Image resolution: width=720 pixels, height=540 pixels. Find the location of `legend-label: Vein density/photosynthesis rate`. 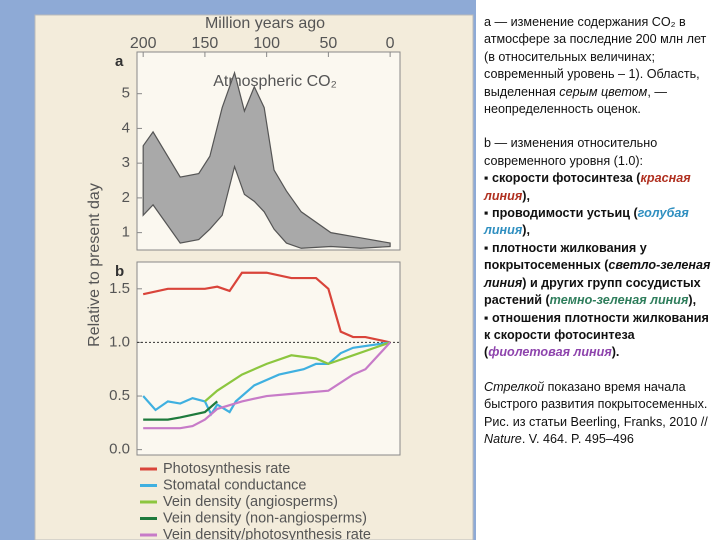

legend-label: Vein density/photosynthesis rate is located at coordinates (267, 533).